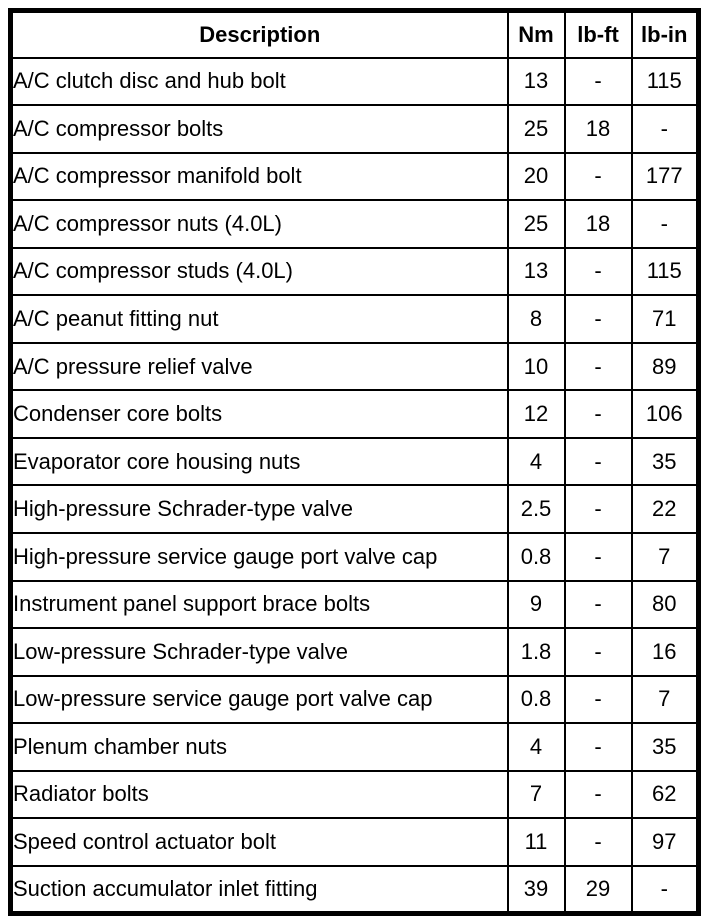  I want to click on row-description: Plenum chamber nuts, so click(259, 747).